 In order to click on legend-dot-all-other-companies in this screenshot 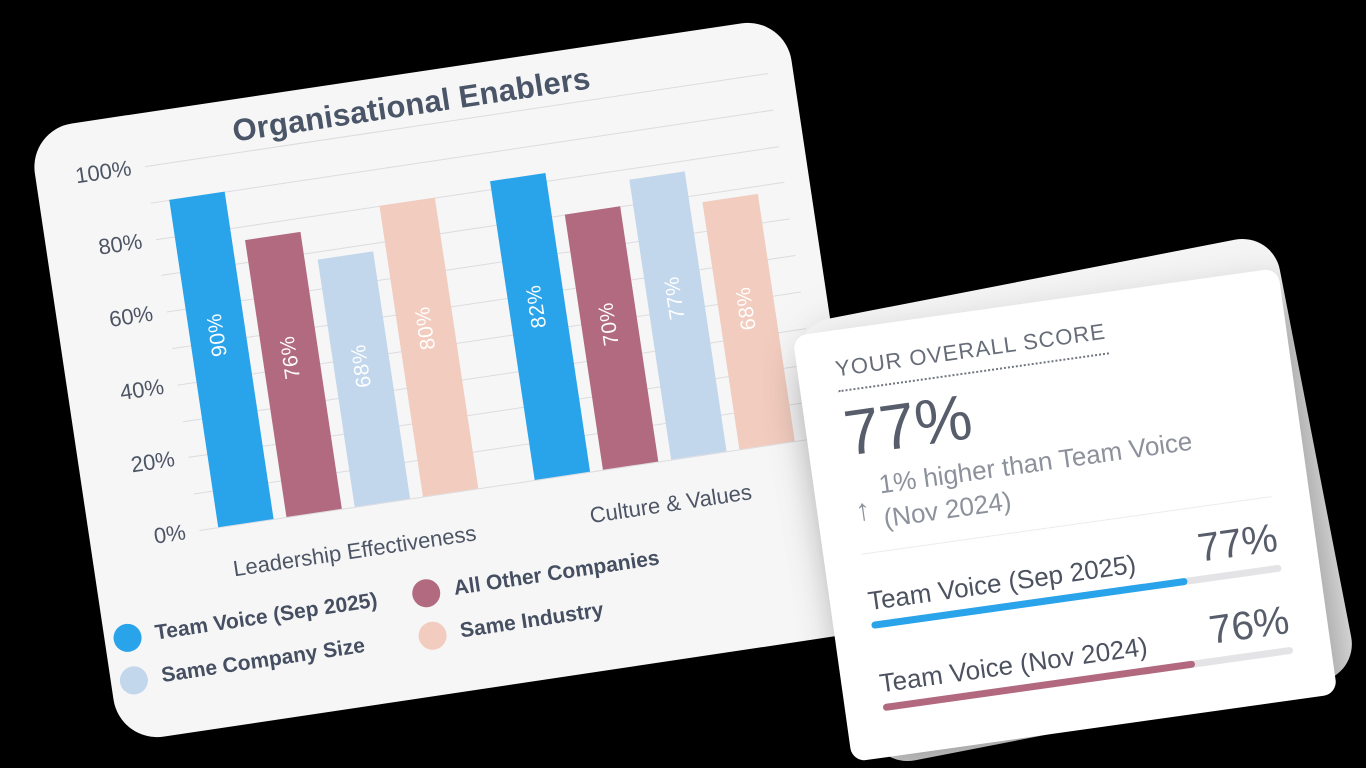, I will do `click(426, 593)`.